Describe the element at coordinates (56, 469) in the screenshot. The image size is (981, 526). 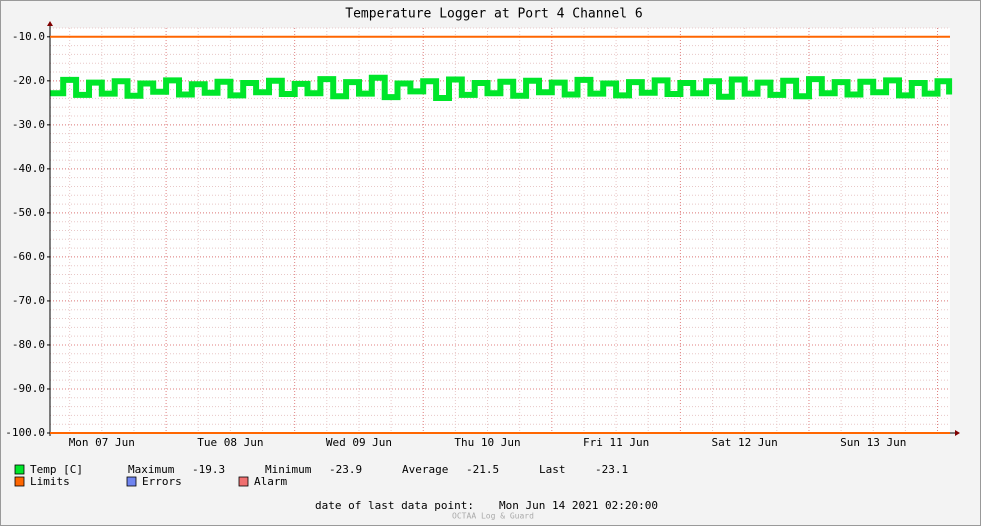
I see `legend-label: Temp [C]` at that location.